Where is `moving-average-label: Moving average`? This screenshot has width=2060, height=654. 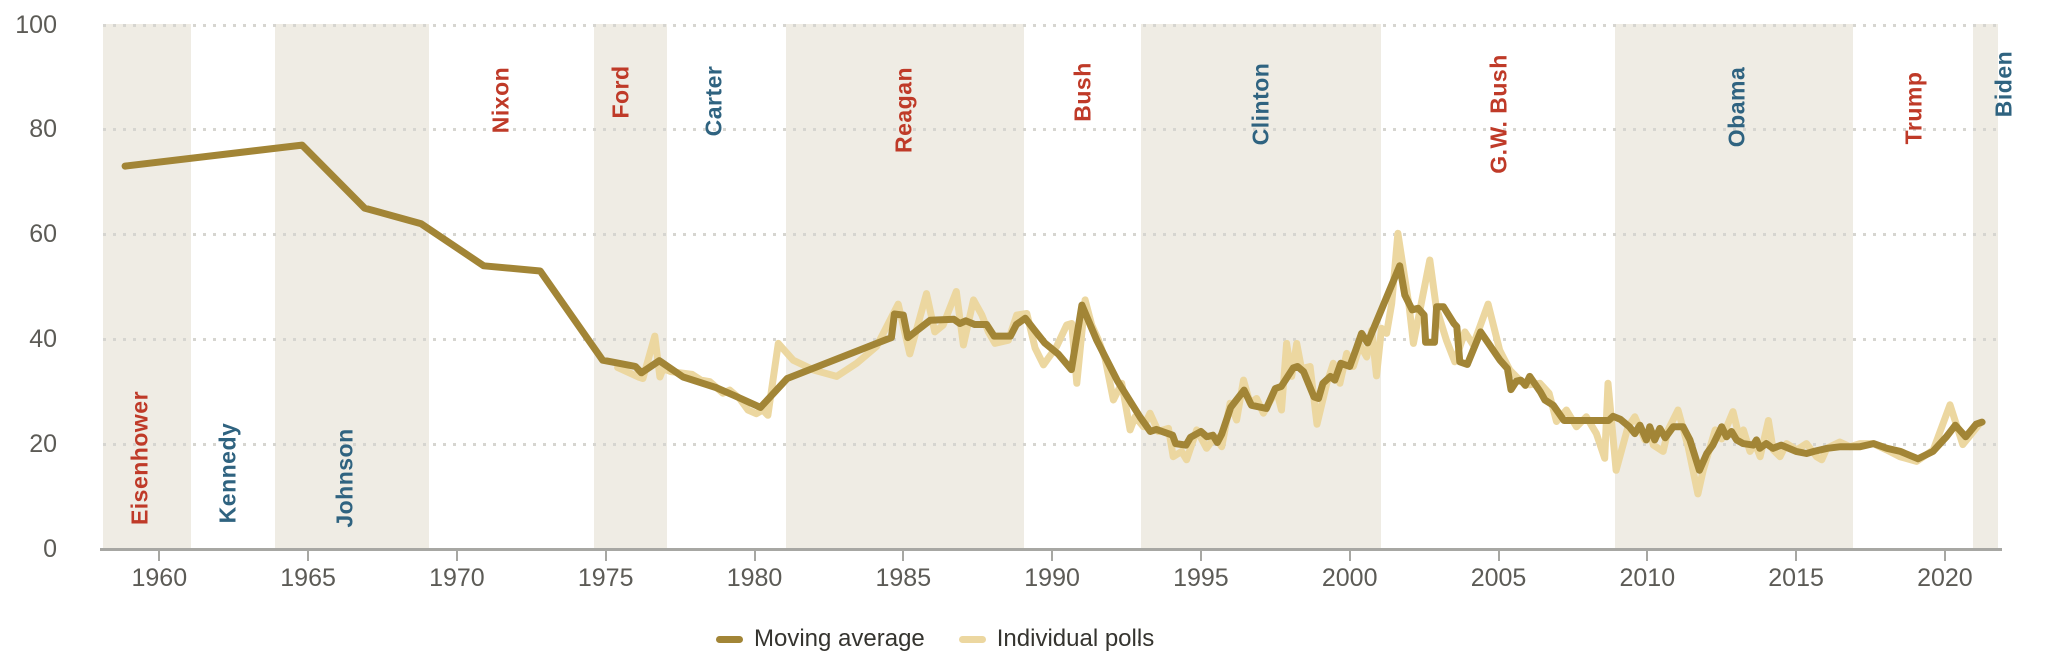
moving-average-label: Moving average is located at coordinates (839, 638).